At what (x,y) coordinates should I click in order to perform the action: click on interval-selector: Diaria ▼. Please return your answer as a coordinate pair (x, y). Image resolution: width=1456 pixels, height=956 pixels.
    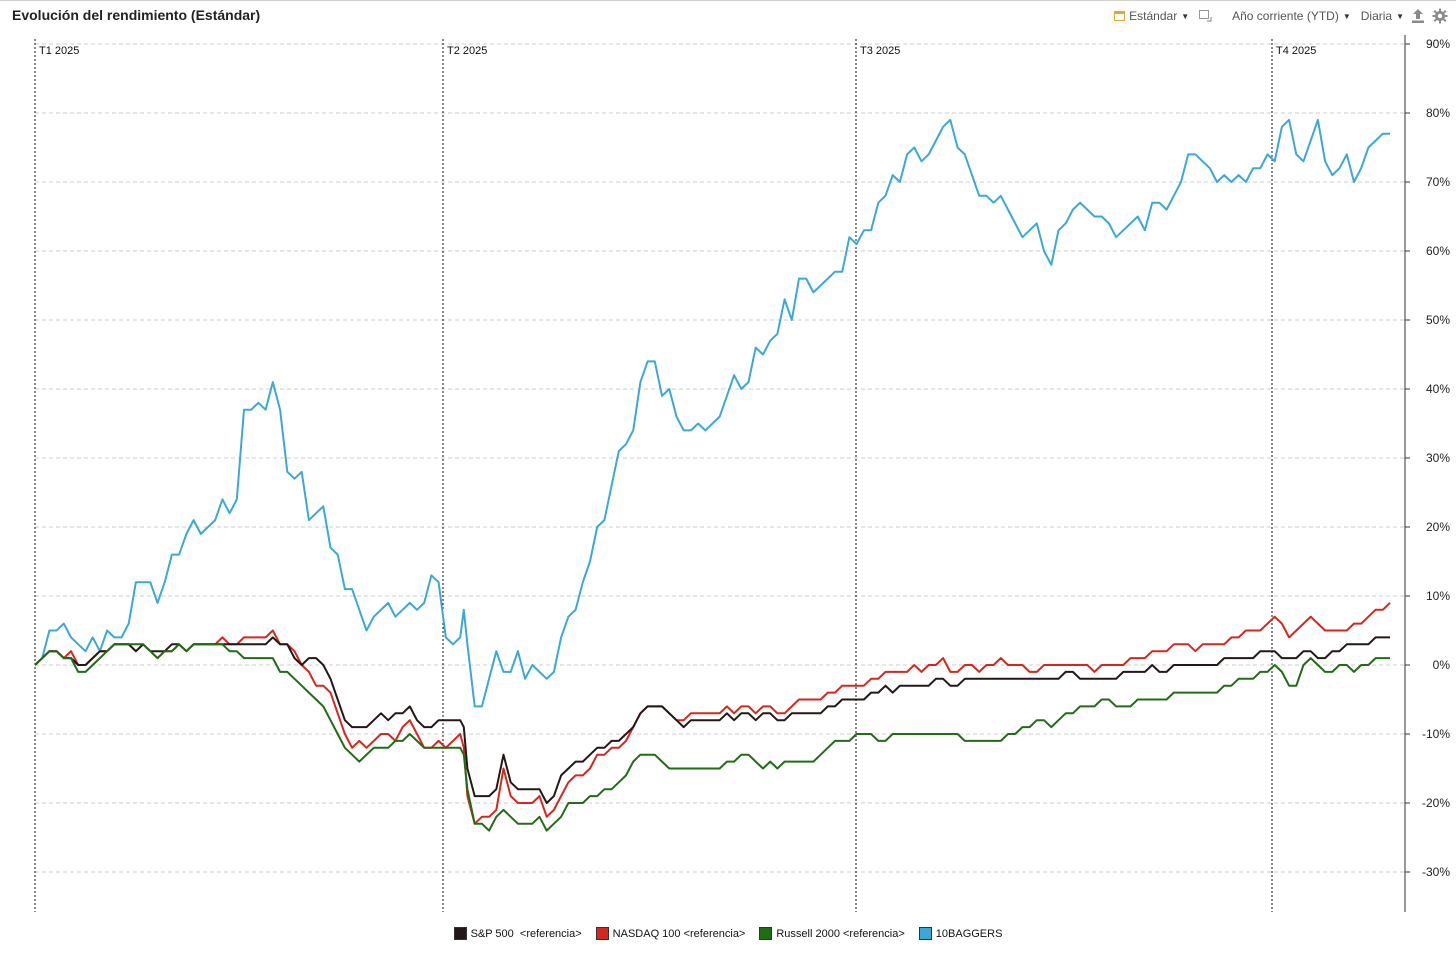
    Looking at the image, I should click on (1382, 16).